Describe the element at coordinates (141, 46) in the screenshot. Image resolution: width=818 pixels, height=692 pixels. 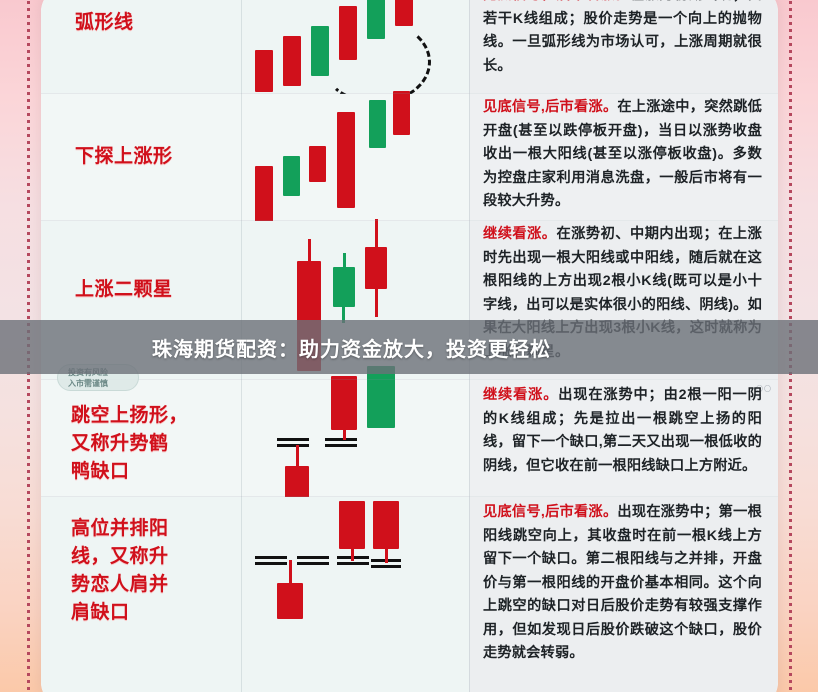
I see `row-title-pane: 弧形线` at that location.